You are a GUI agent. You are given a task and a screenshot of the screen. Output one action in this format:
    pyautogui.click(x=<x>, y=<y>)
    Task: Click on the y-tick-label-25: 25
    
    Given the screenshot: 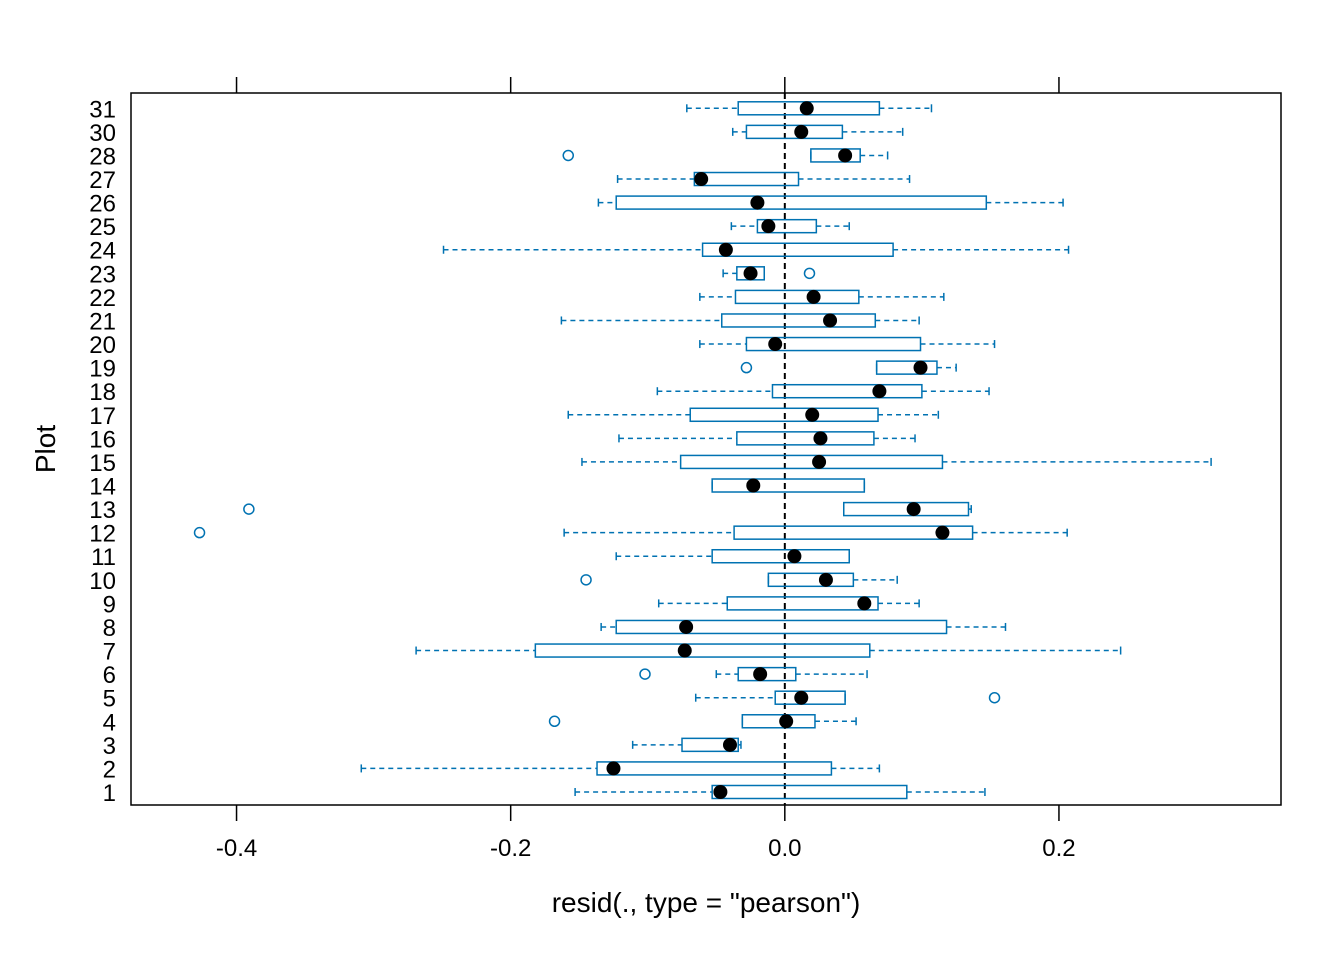 What is the action you would take?
    pyautogui.click(x=102, y=227)
    